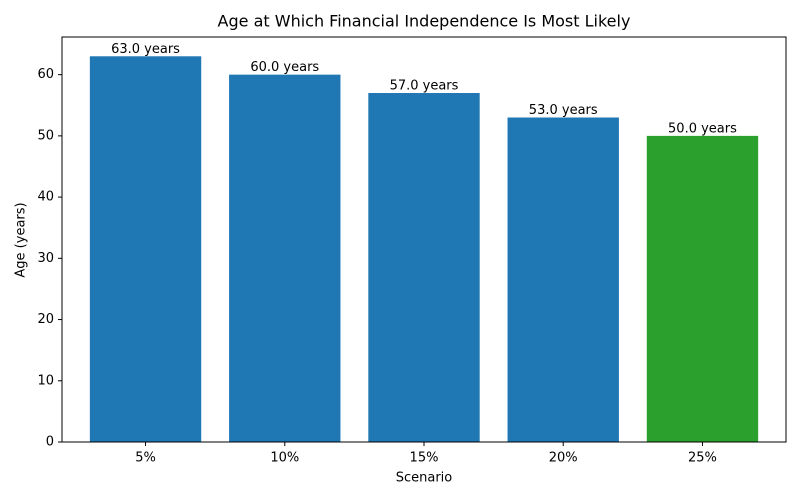  Describe the element at coordinates (45, 74) in the screenshot. I see `y-tick-label: 60` at that location.